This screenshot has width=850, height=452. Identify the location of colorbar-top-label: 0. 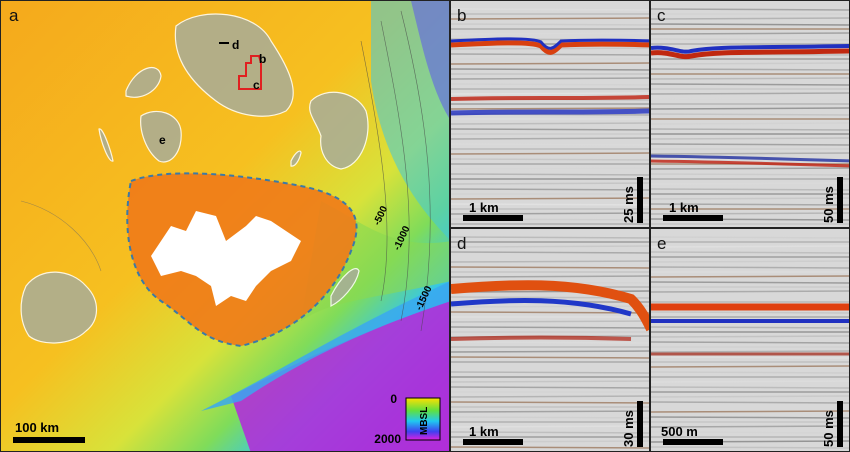
(393, 399).